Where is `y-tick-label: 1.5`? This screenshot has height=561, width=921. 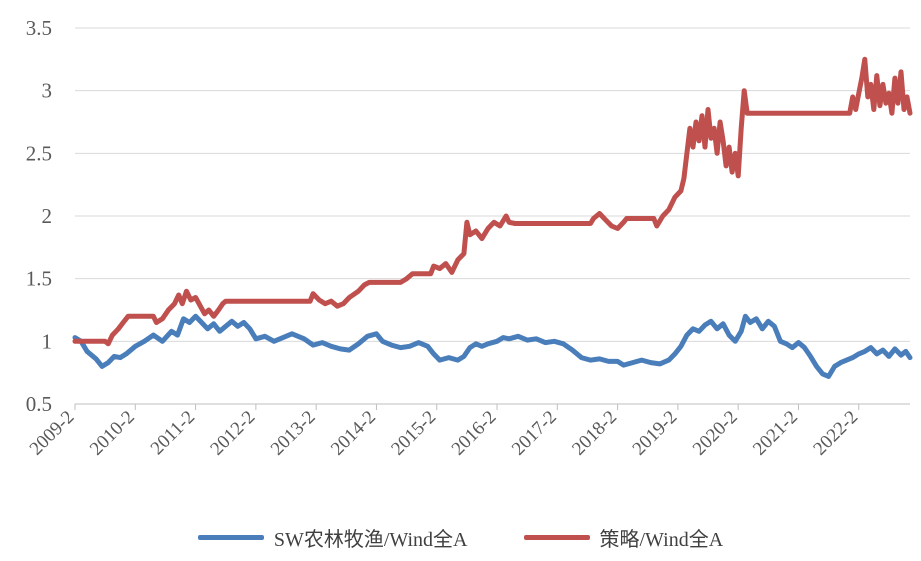 y-tick-label: 1.5 is located at coordinates (39, 279).